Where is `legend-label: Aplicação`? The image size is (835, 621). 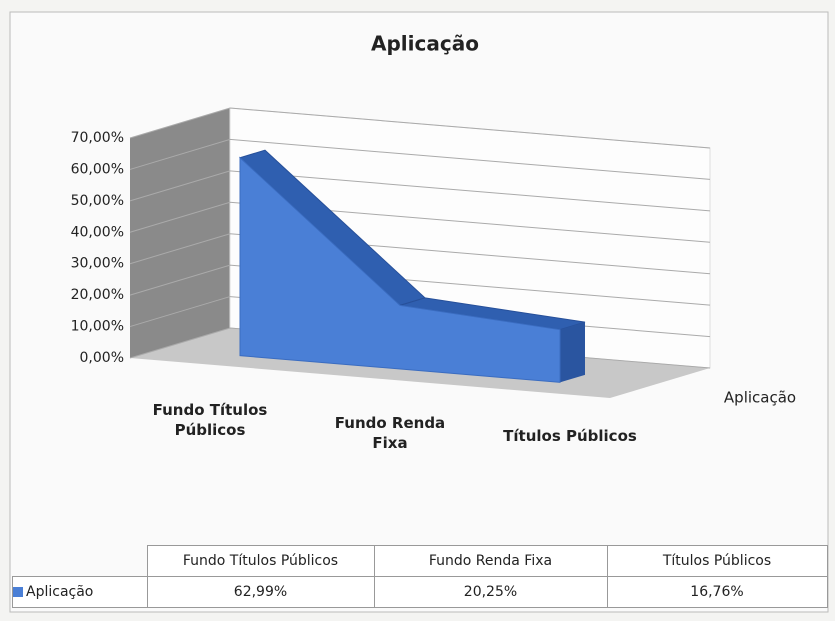 legend-label: Aplicação is located at coordinates (60, 592).